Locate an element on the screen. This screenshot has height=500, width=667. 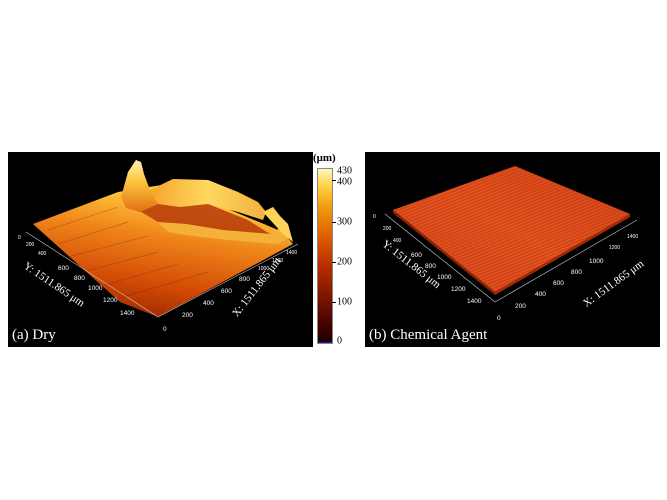
colorbar-max-label: 430 is located at coordinates (344, 171).